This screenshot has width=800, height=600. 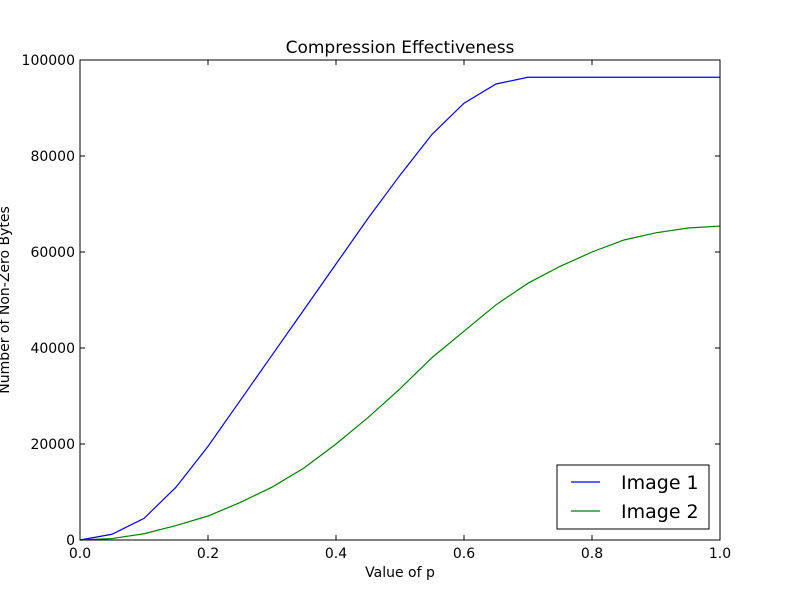 I want to click on x-tick-label: 0.0, so click(x=80, y=554).